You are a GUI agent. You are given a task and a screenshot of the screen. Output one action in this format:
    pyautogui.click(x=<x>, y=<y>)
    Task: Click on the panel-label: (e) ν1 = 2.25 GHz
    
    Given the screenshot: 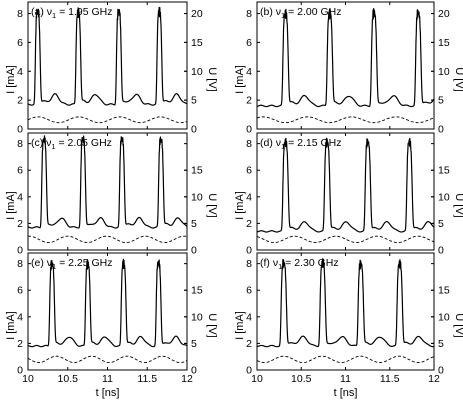 What is the action you would take?
    pyautogui.click(x=72, y=264)
    